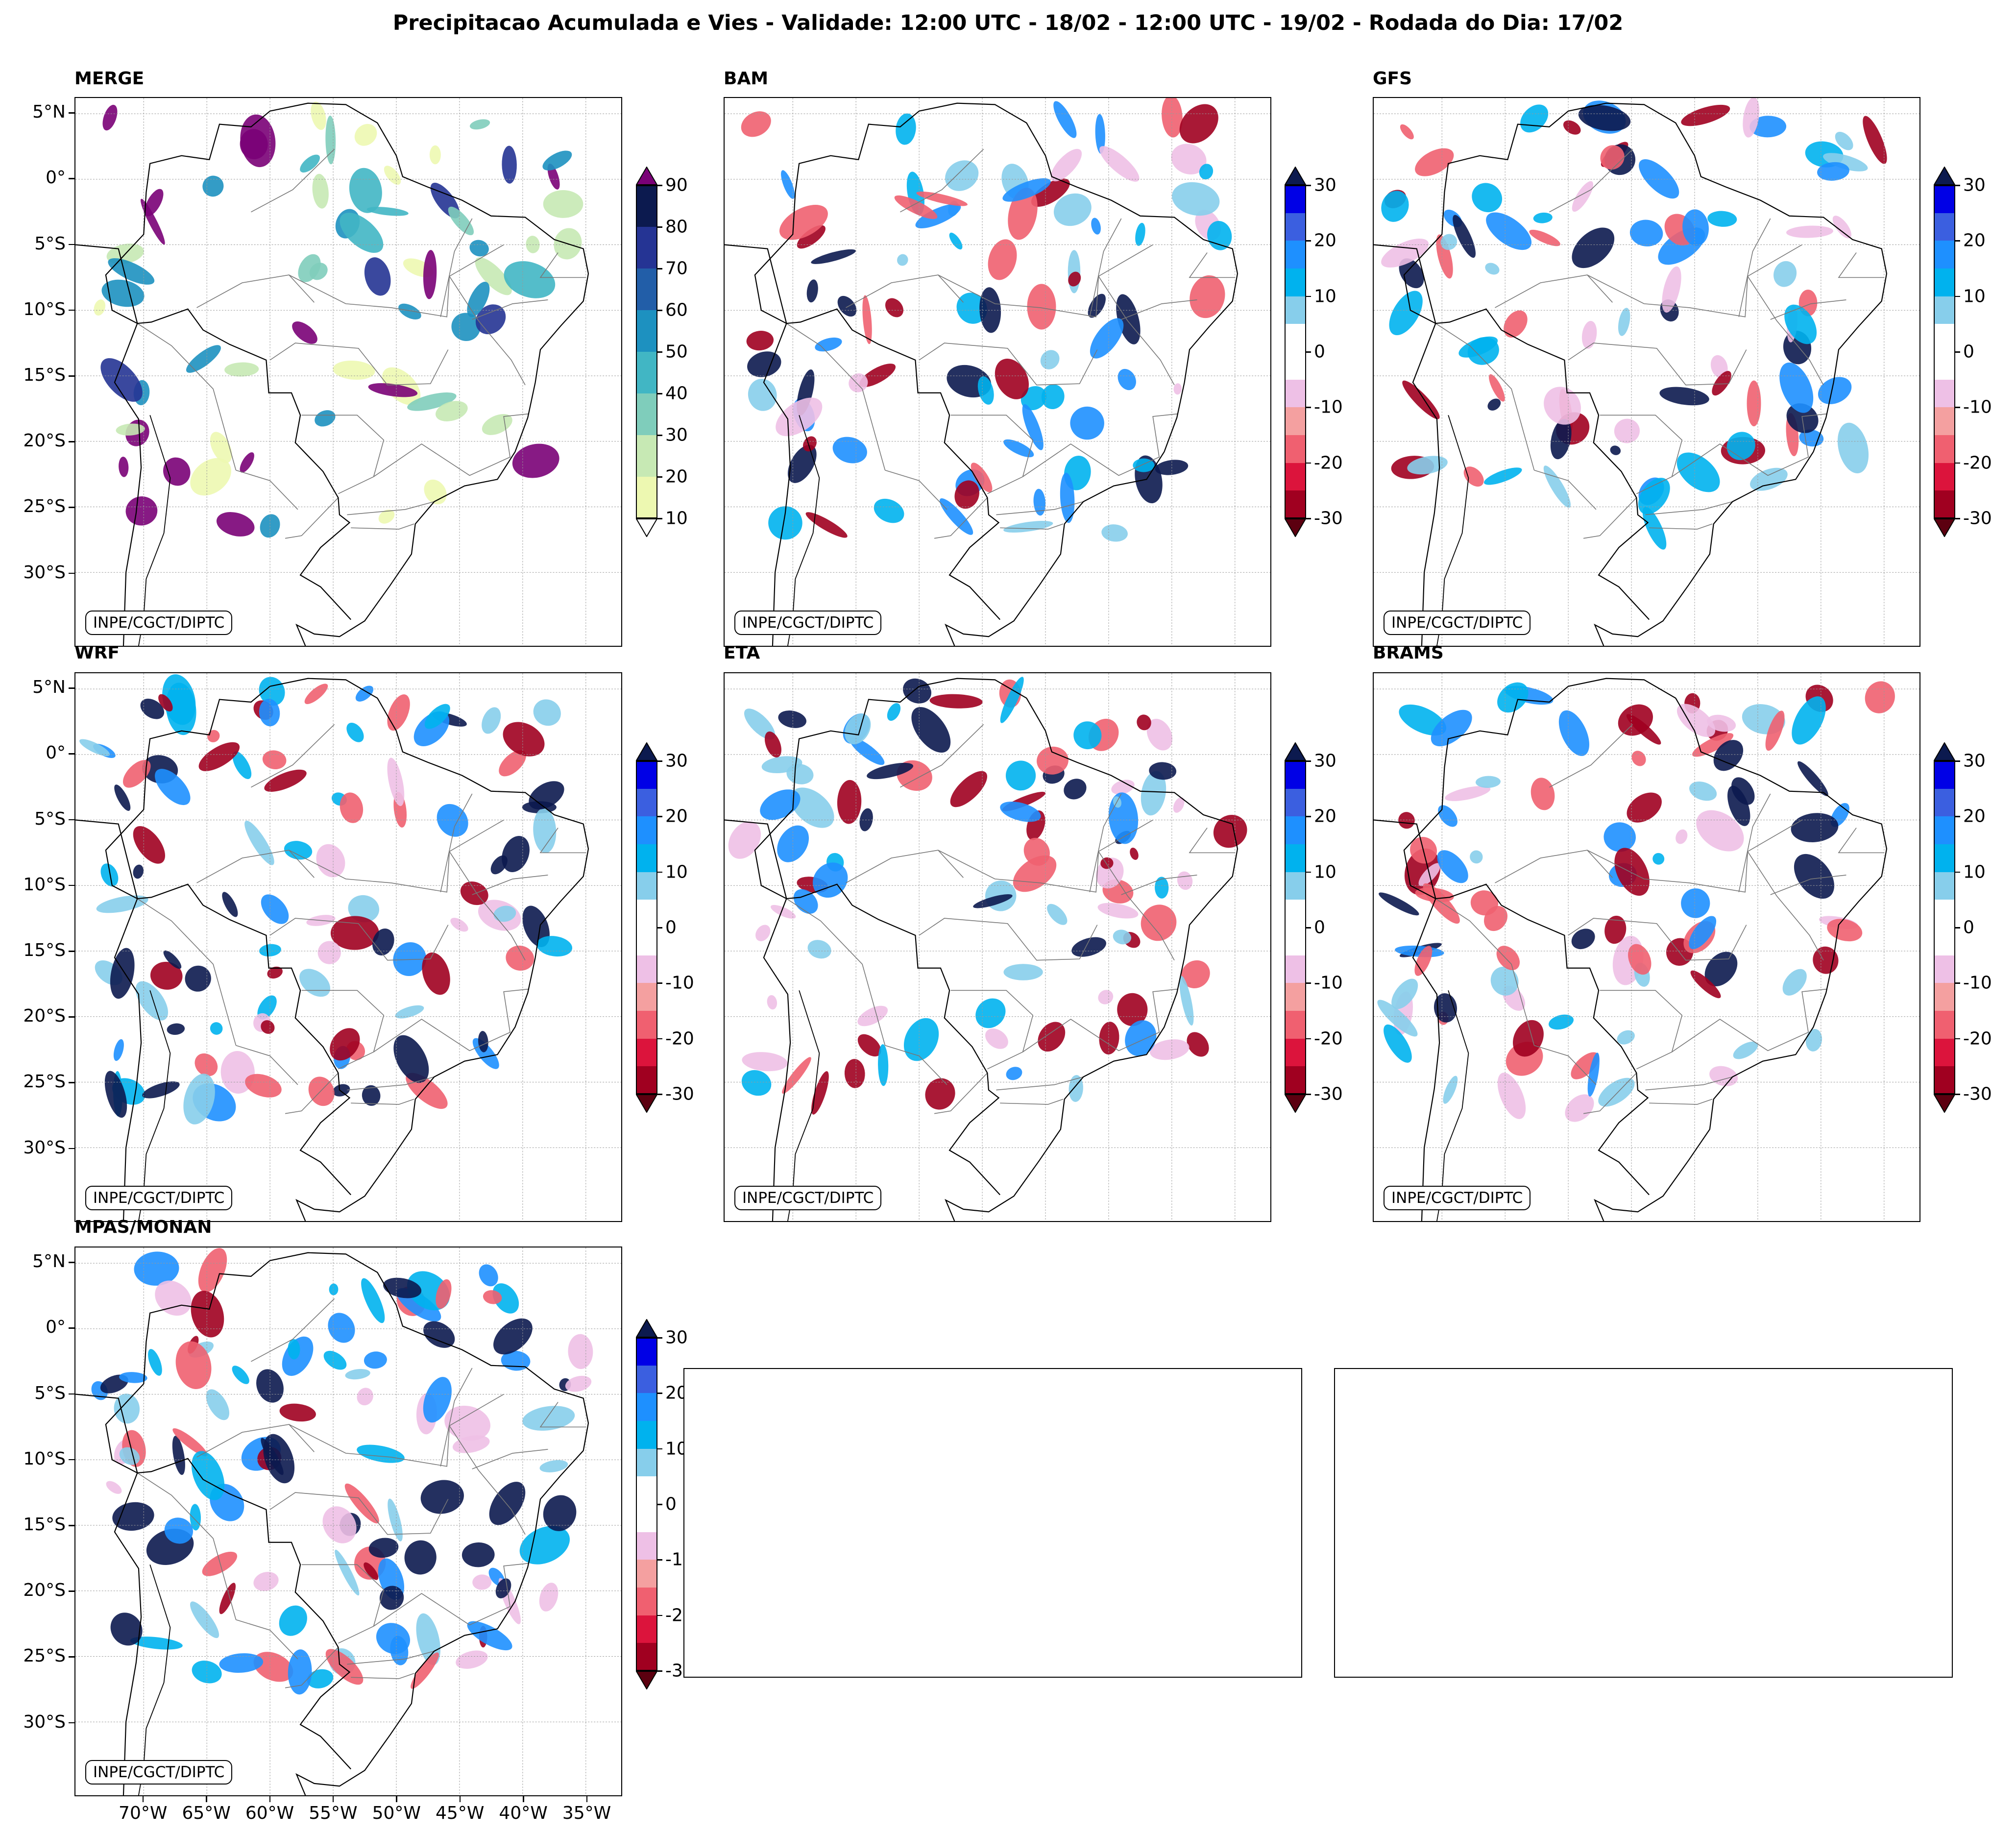 The height and width of the screenshot is (1834, 2016). I want to click on map-wrf: INPE/CGCT/DIPTC, so click(348, 947).